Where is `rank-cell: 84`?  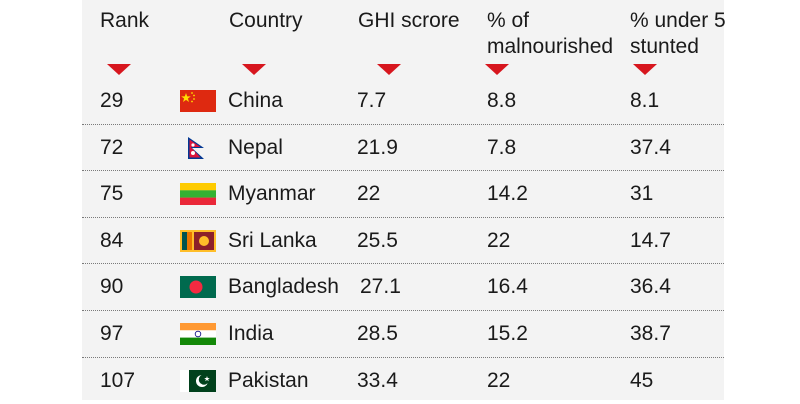
rank-cell: 84 is located at coordinates (112, 240).